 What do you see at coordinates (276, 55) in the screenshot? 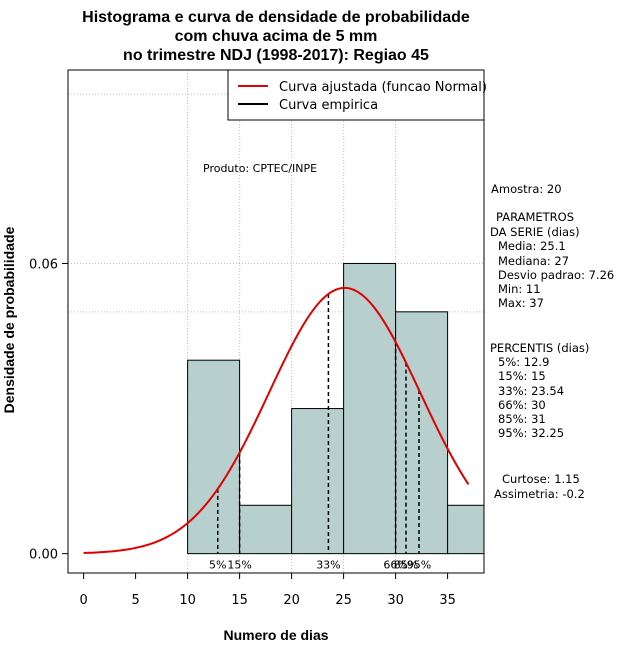
I see `chart-title-line-3: no trimestre NDJ (1998-2017): Regiao 45` at bounding box center [276, 55].